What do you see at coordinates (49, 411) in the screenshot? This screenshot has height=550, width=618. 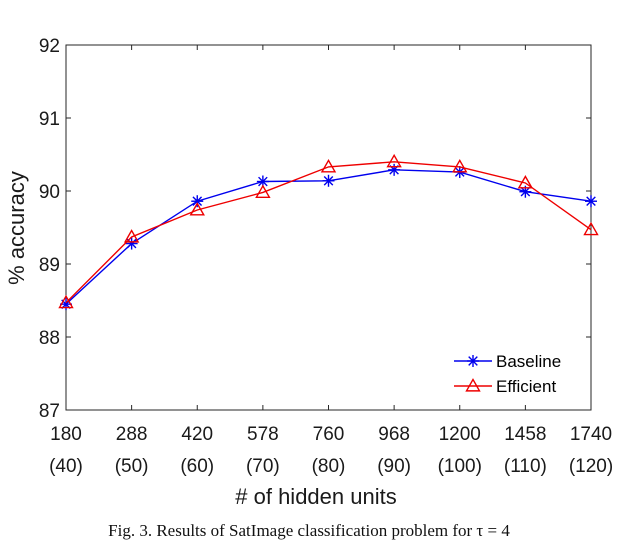 I see `y-tick-label: 87` at bounding box center [49, 411].